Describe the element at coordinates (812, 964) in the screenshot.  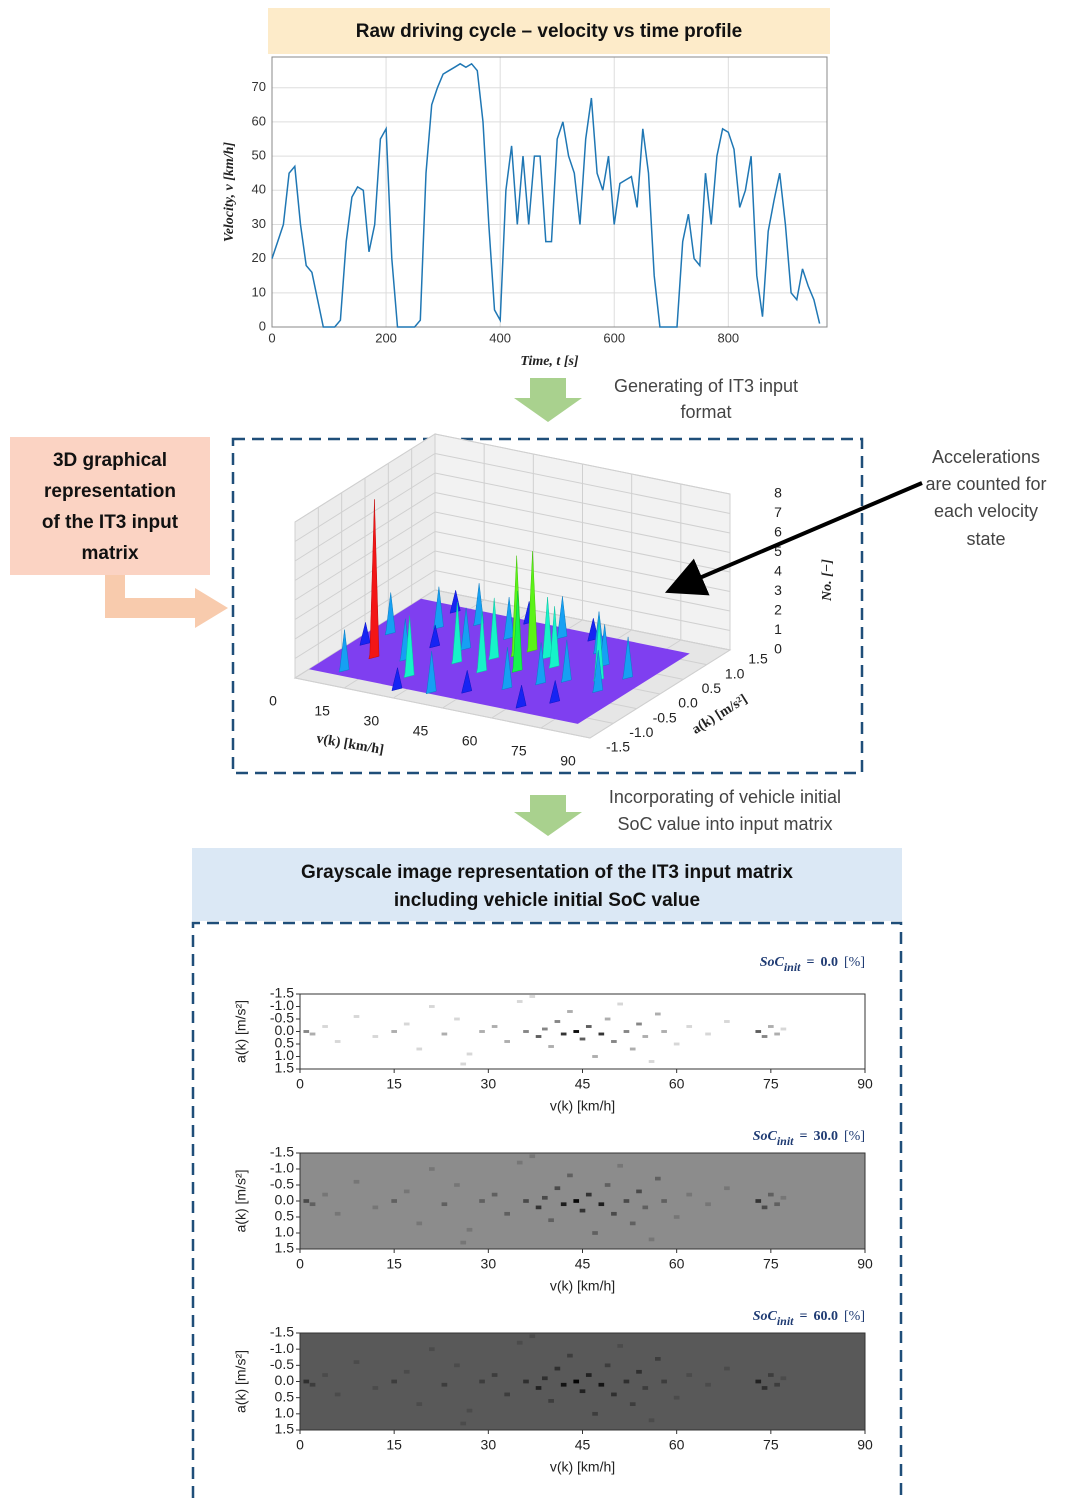
I see `panel-title: SoCinit = 0.0 [%]` at that location.